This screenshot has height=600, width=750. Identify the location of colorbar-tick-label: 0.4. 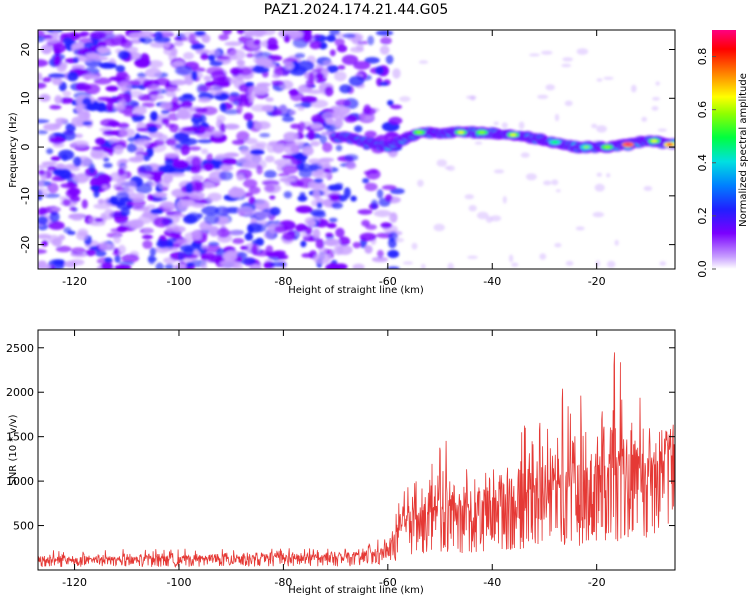
(702, 163).